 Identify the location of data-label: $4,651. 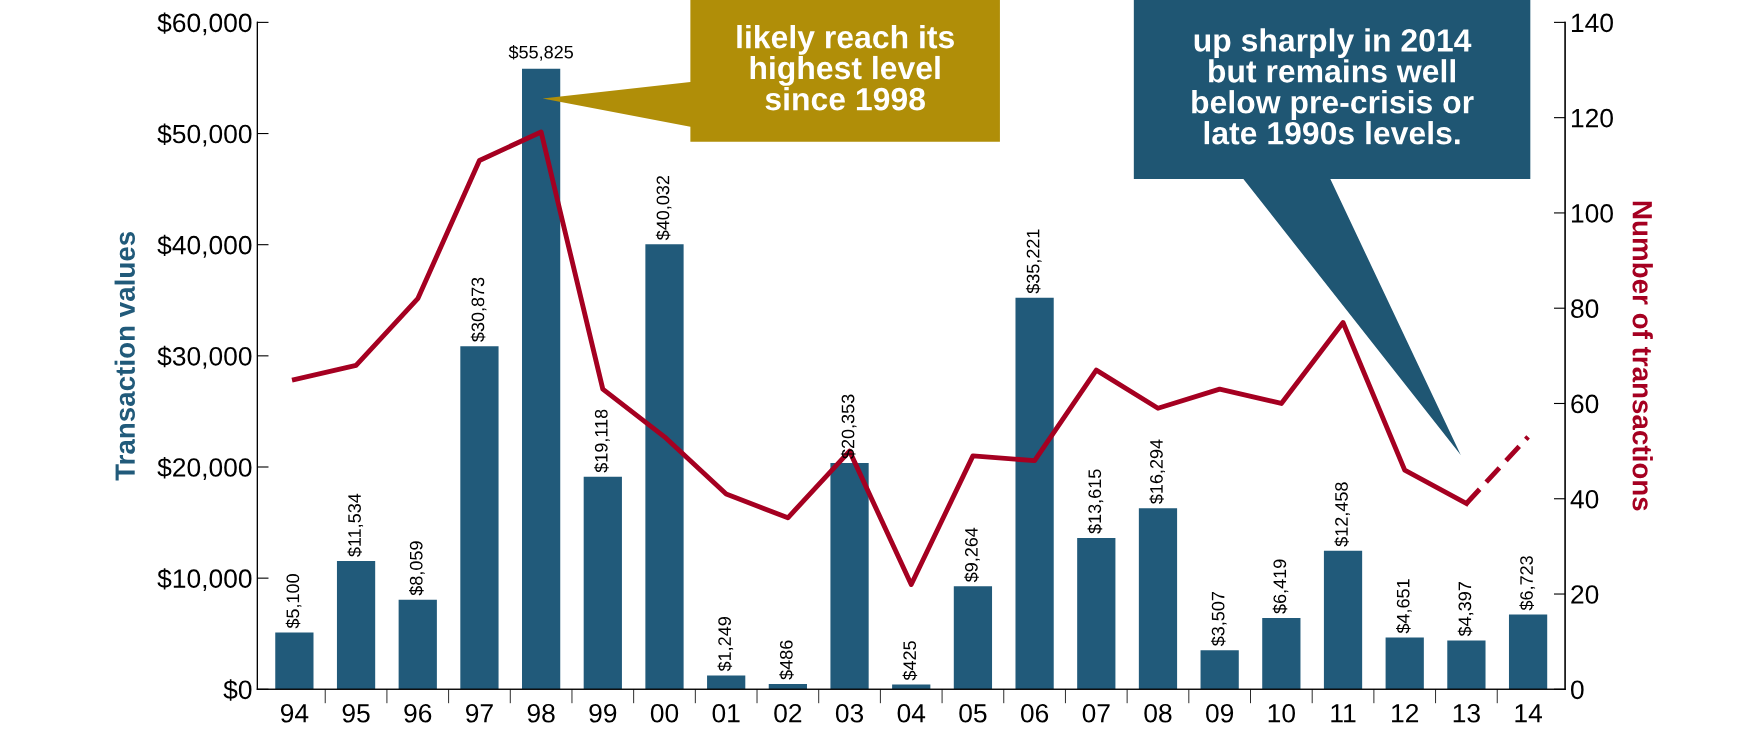
(1404, 606).